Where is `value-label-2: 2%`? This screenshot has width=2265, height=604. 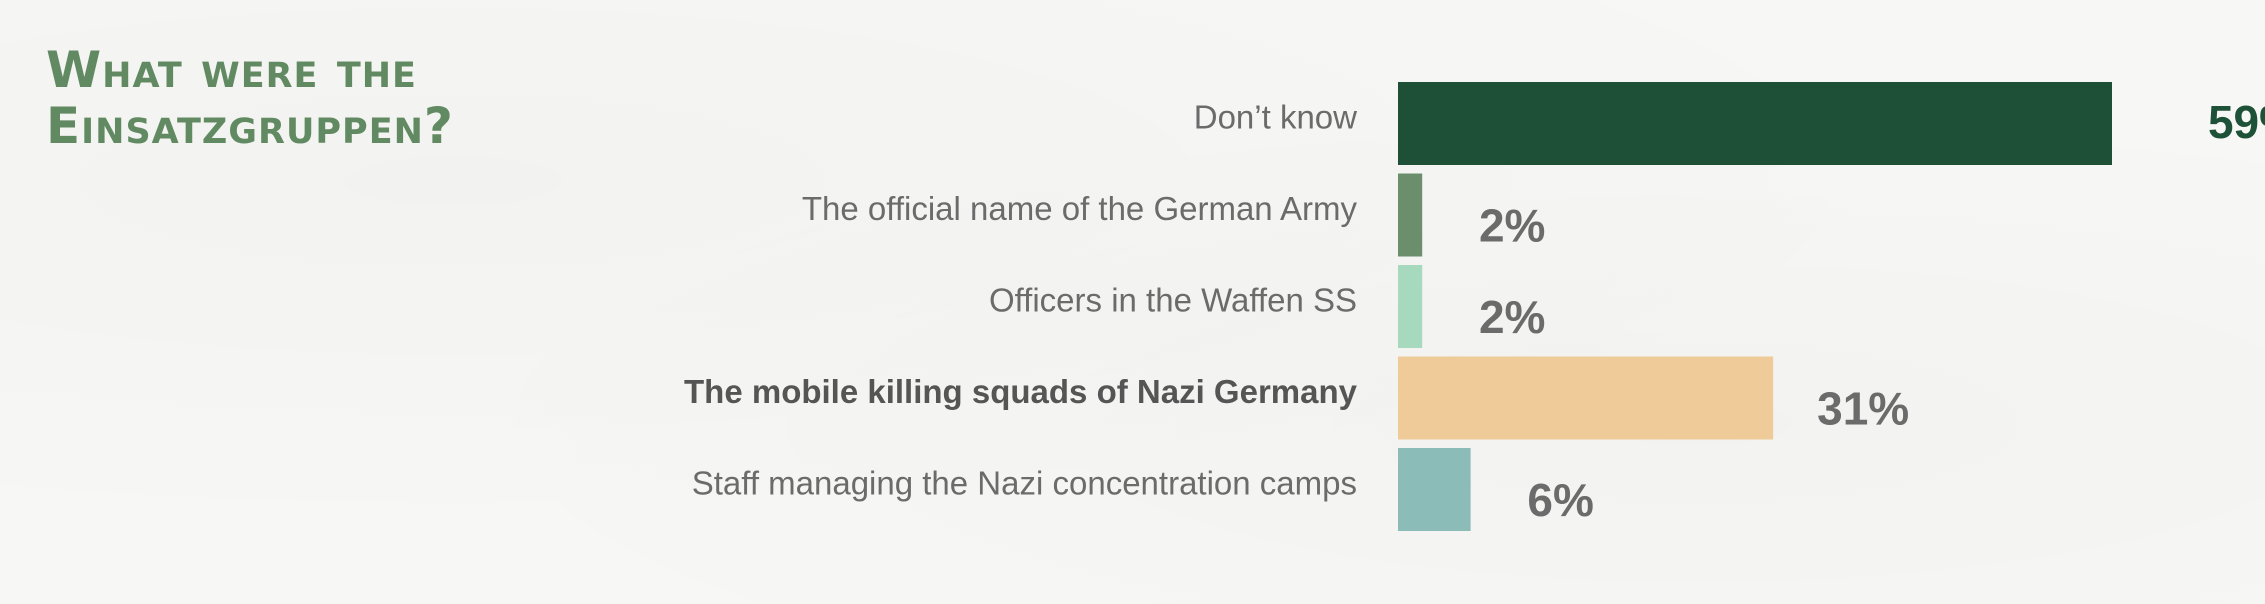 value-label-2: 2% is located at coordinates (1512, 226).